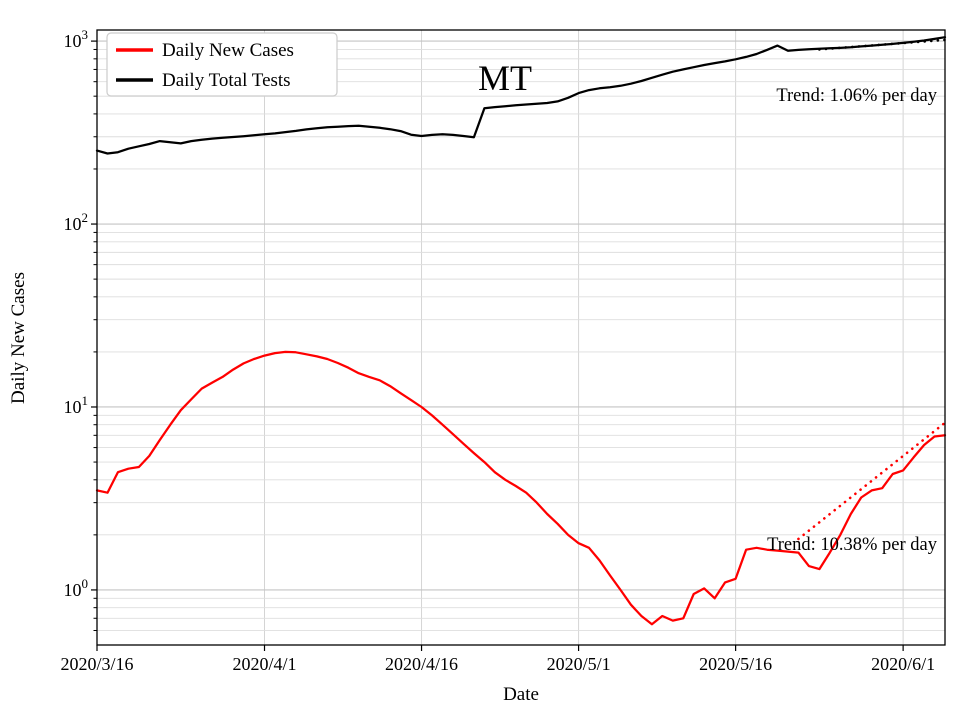 This screenshot has height=720, width=960. What do you see at coordinates (264, 664) in the screenshot?
I see `x-tick-label: 2020/4/1` at bounding box center [264, 664].